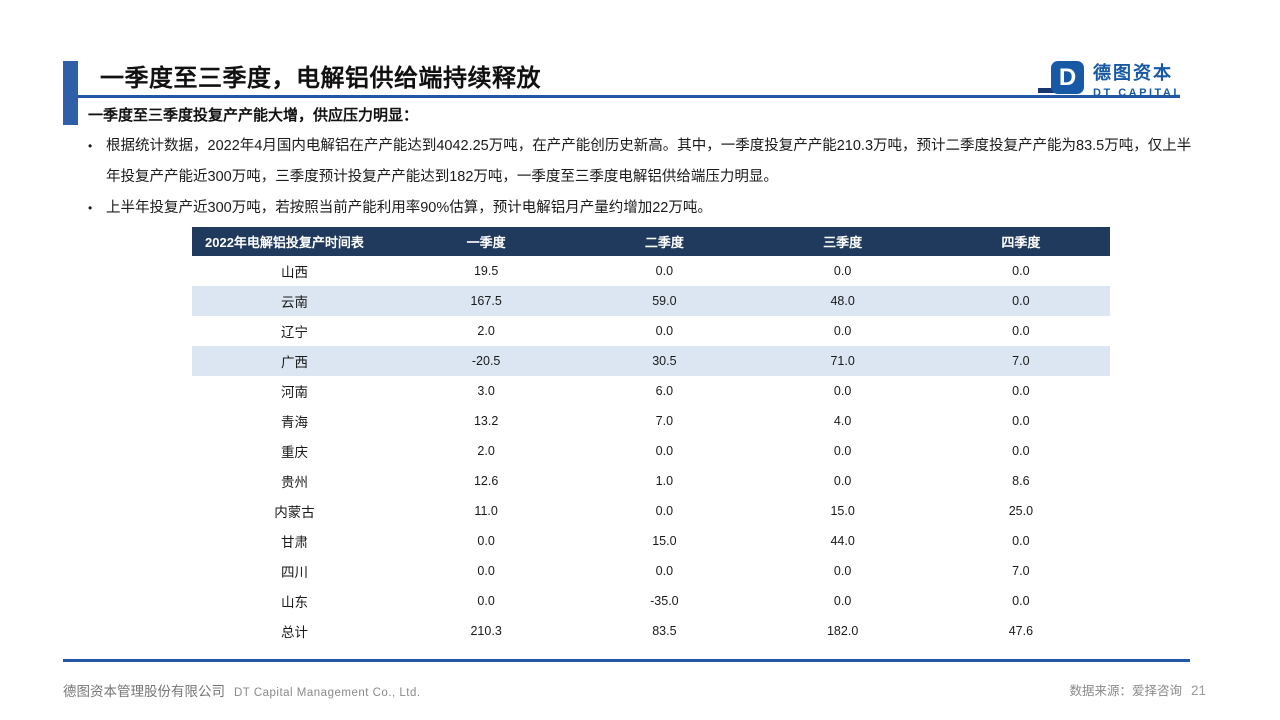  I want to click on table-cell: 167.5, so click(486, 301).